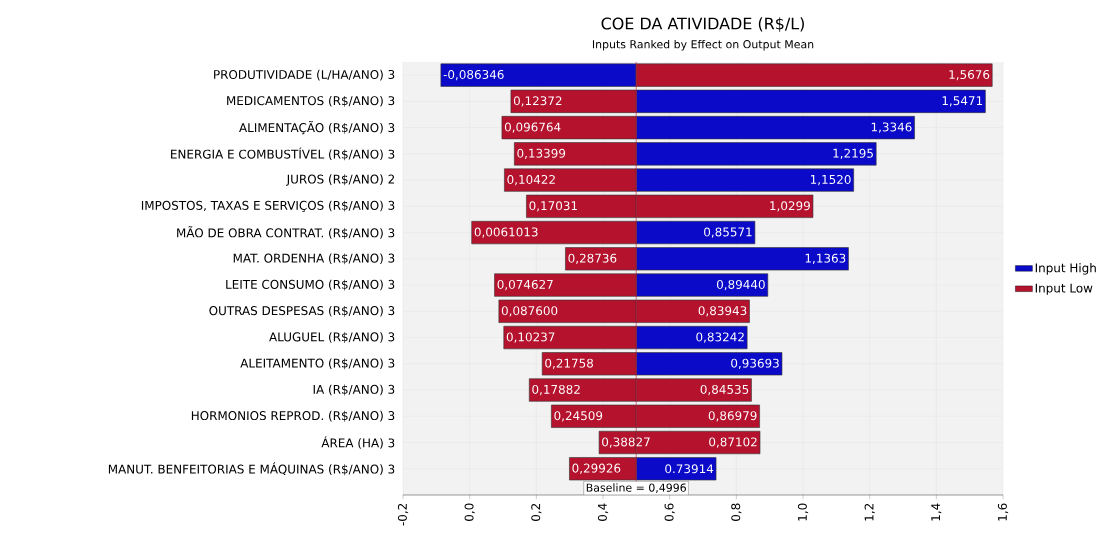 The height and width of the screenshot is (541, 1116). What do you see at coordinates (473, 75) in the screenshot?
I see `data-label: -0,086346` at bounding box center [473, 75].